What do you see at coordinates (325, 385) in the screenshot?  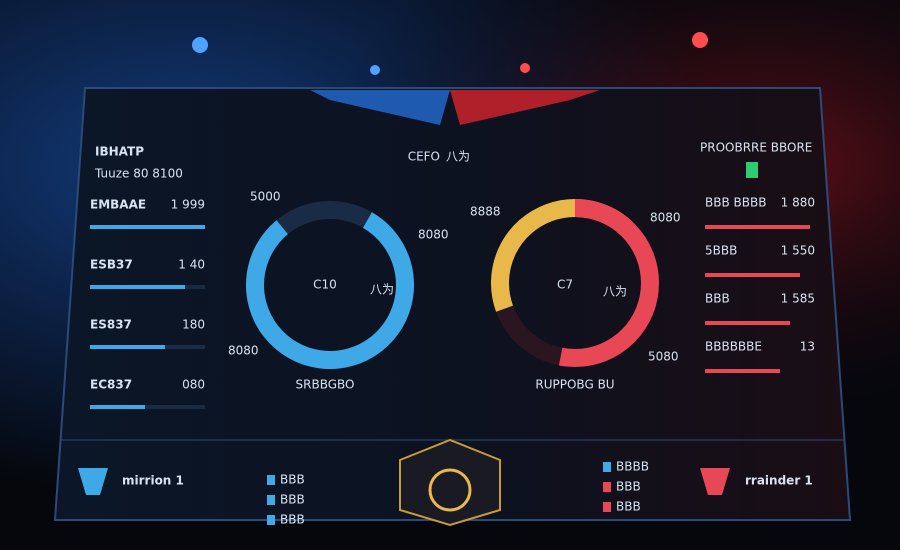 I see `ring-caption: SRBBGBO` at bounding box center [325, 385].